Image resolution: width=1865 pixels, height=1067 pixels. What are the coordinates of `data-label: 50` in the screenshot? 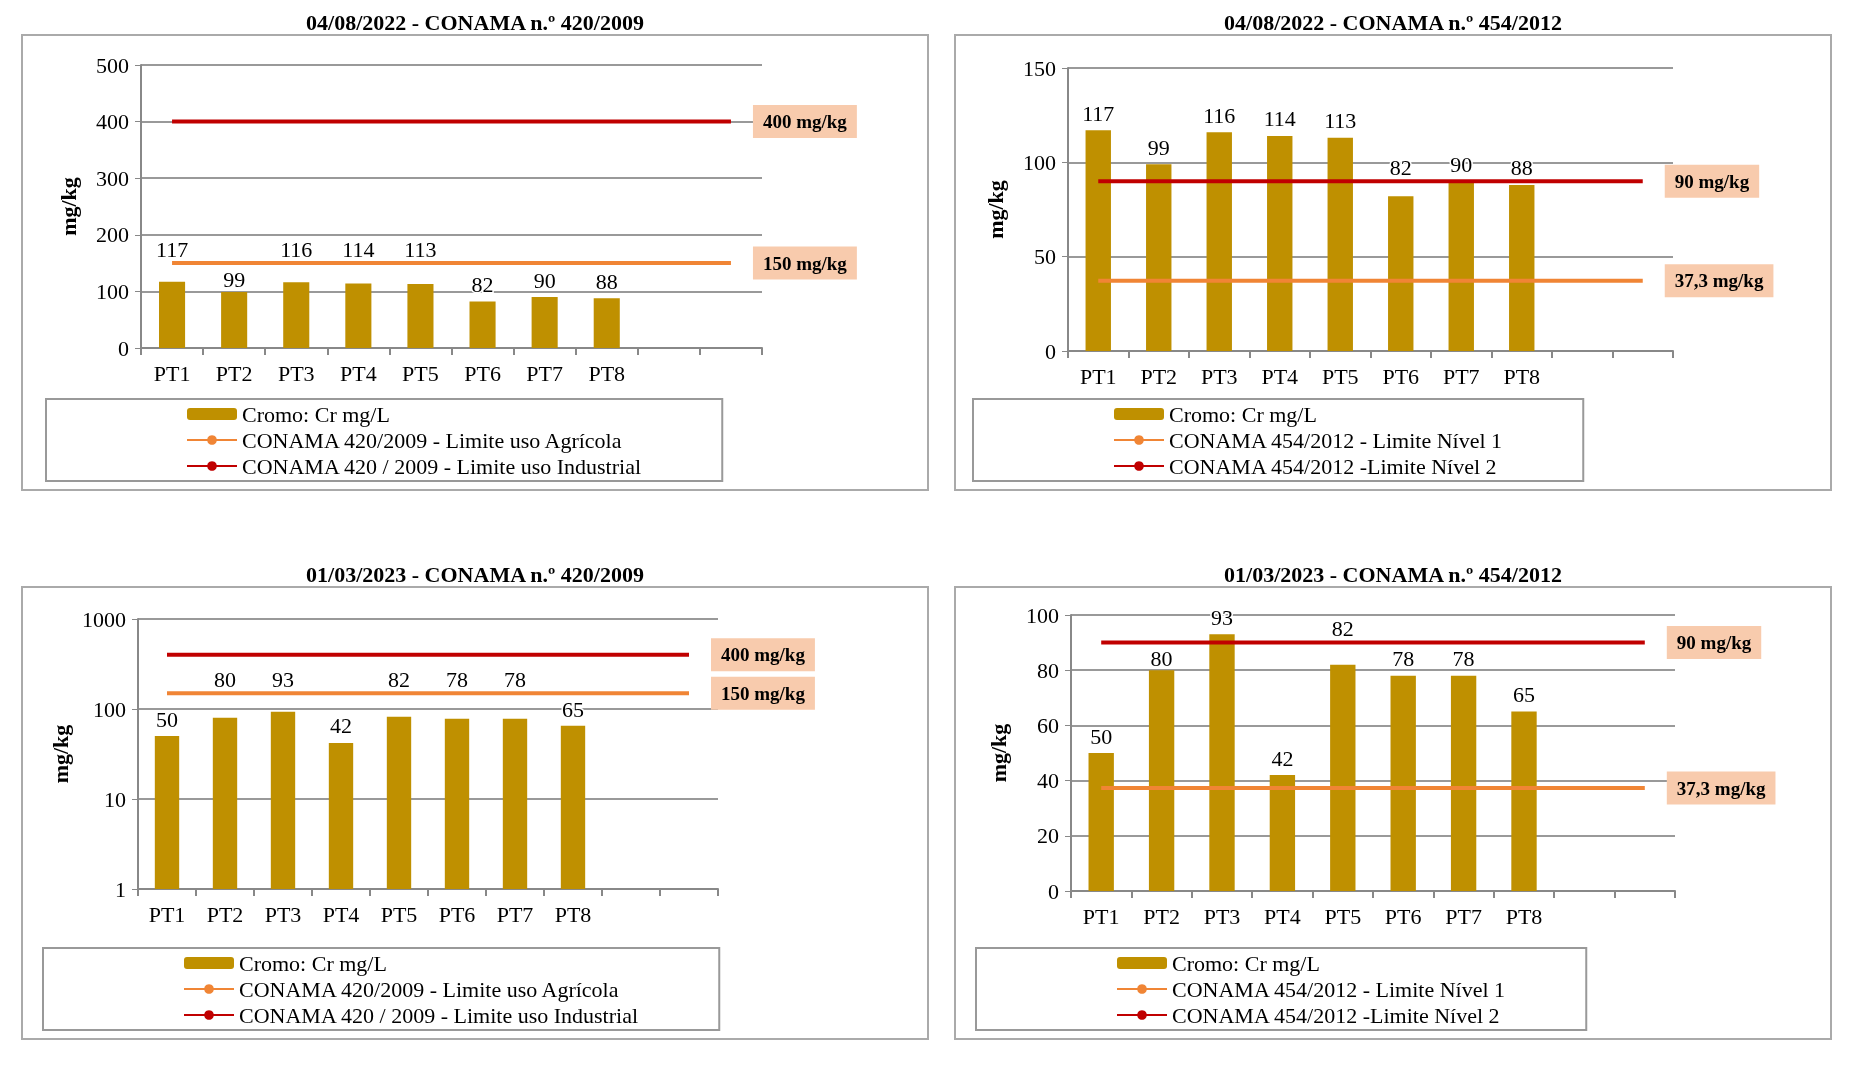 It's located at (1101, 736).